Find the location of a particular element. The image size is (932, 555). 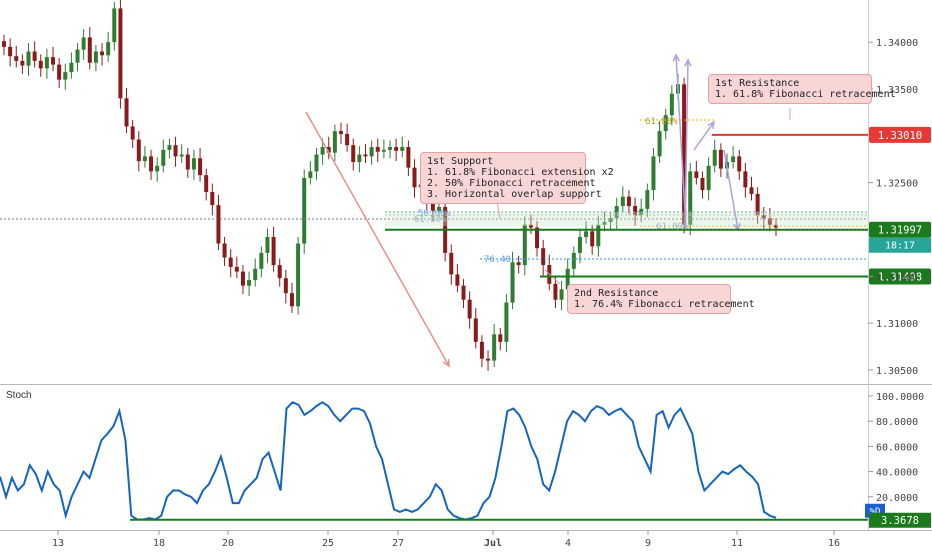

time-tick-label: 16 is located at coordinates (834, 543).